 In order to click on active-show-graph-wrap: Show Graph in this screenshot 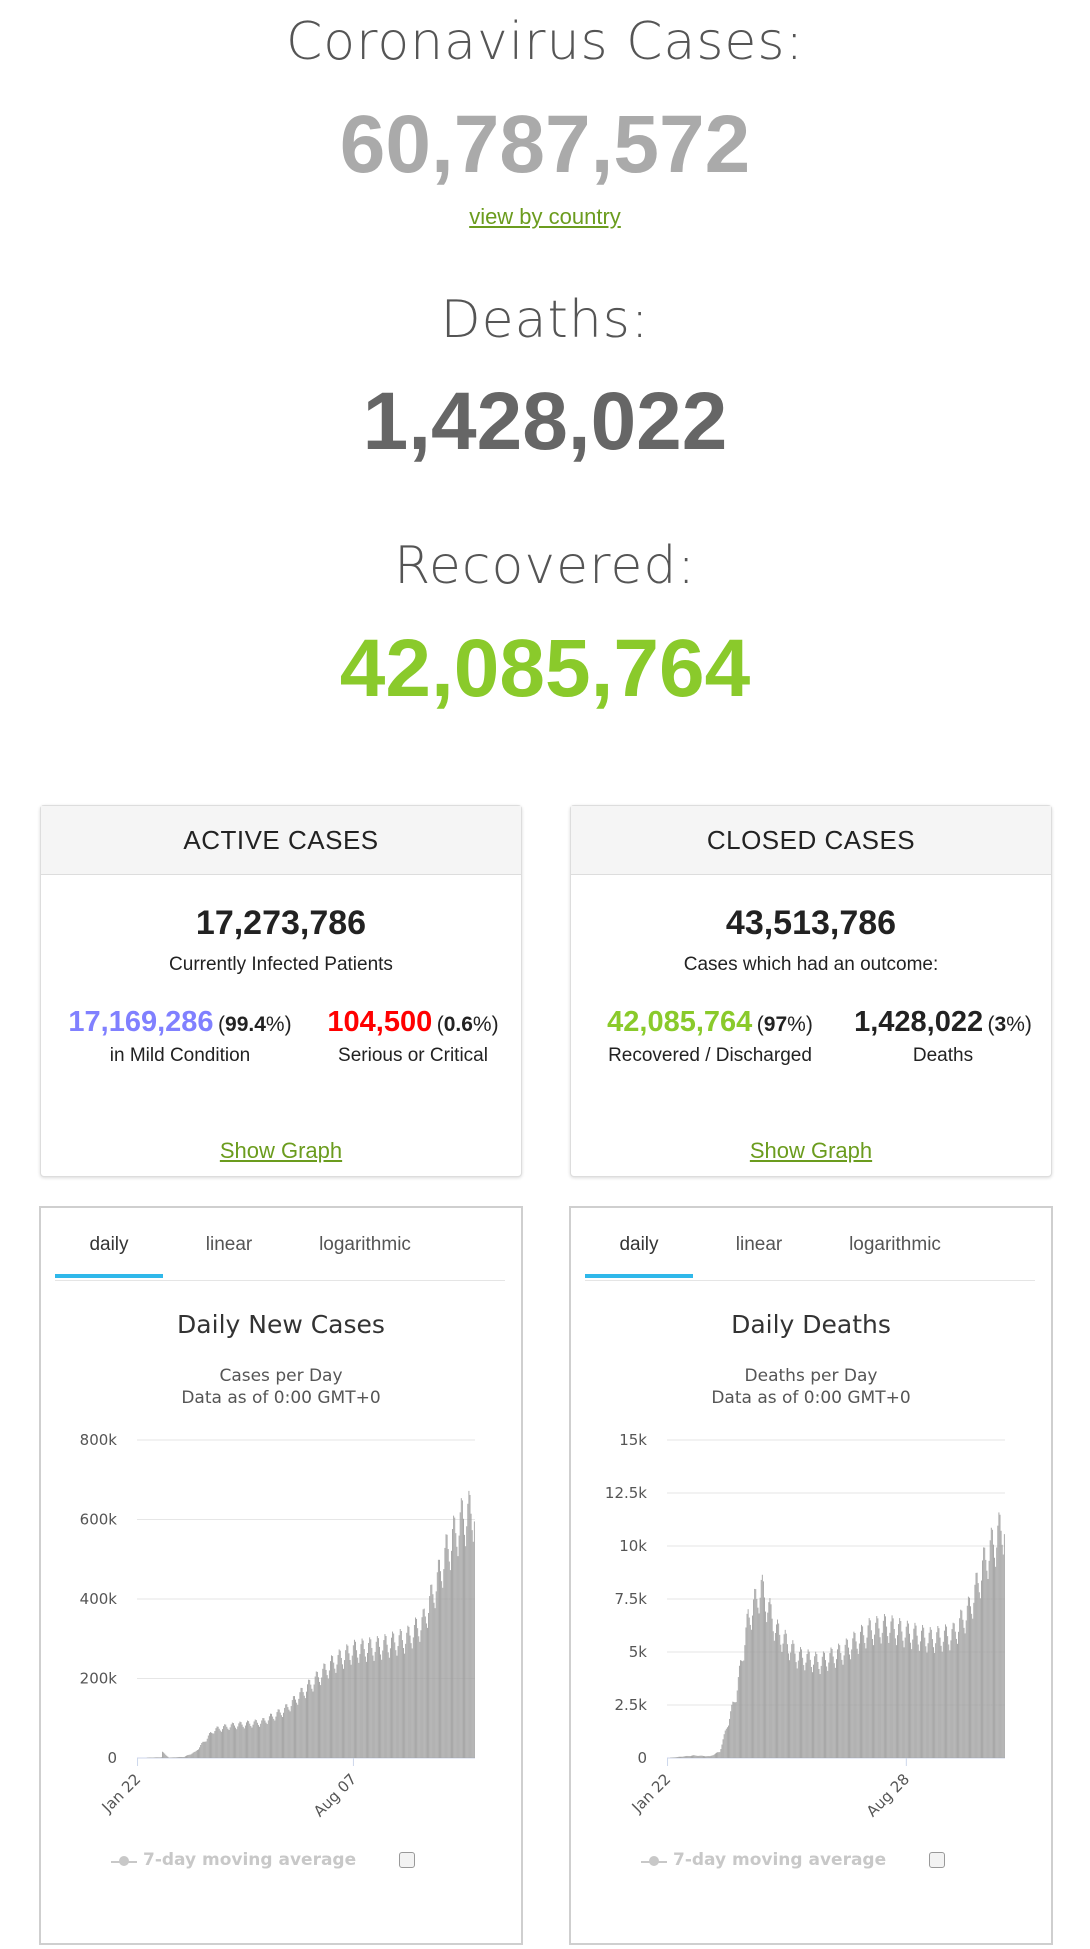, I will do `click(281, 1151)`.